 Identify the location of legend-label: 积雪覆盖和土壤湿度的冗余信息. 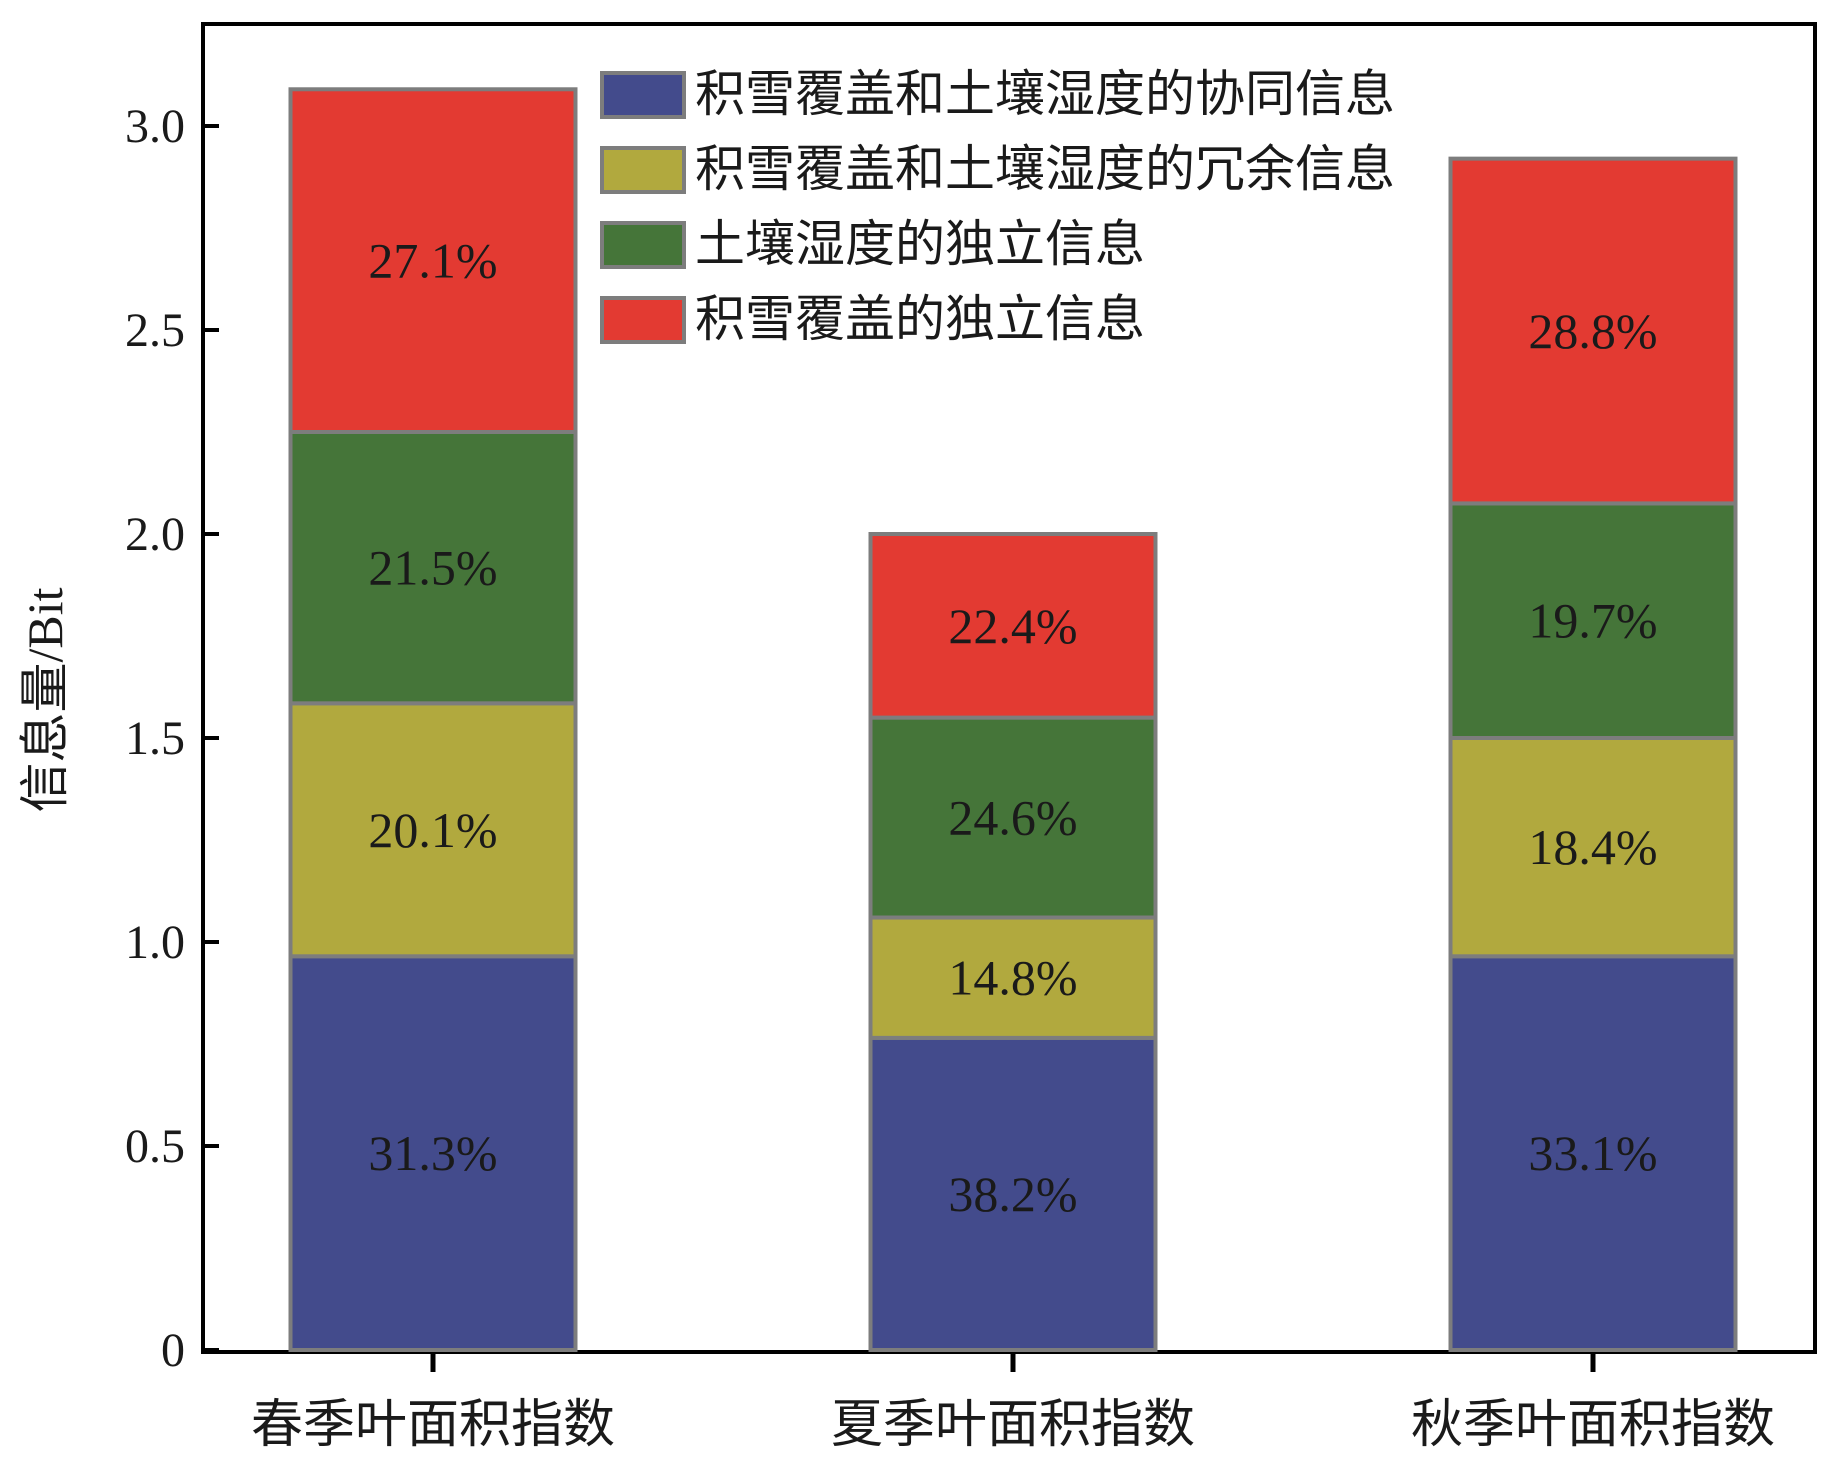
(1045, 169).